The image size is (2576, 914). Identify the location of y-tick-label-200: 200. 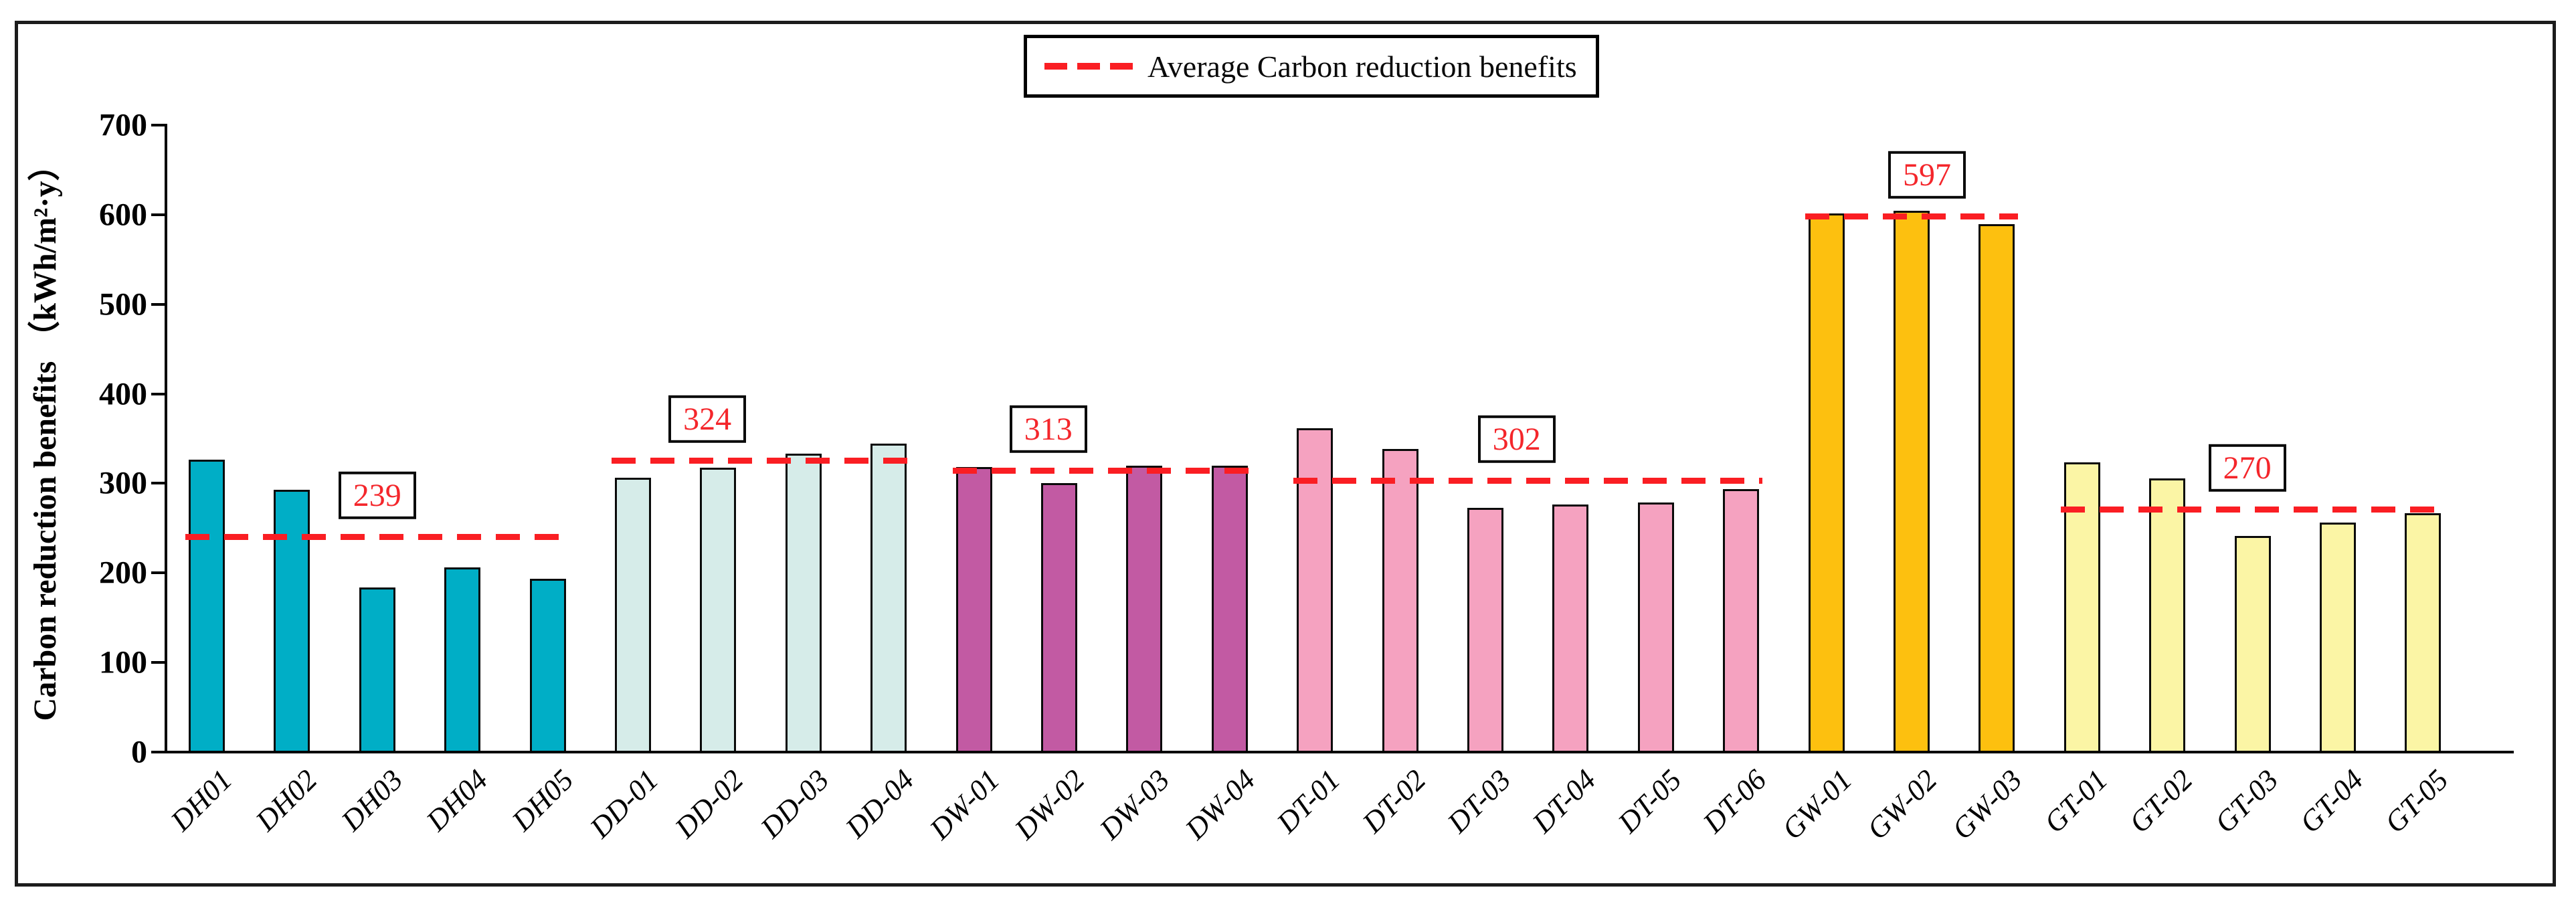
(123, 573).